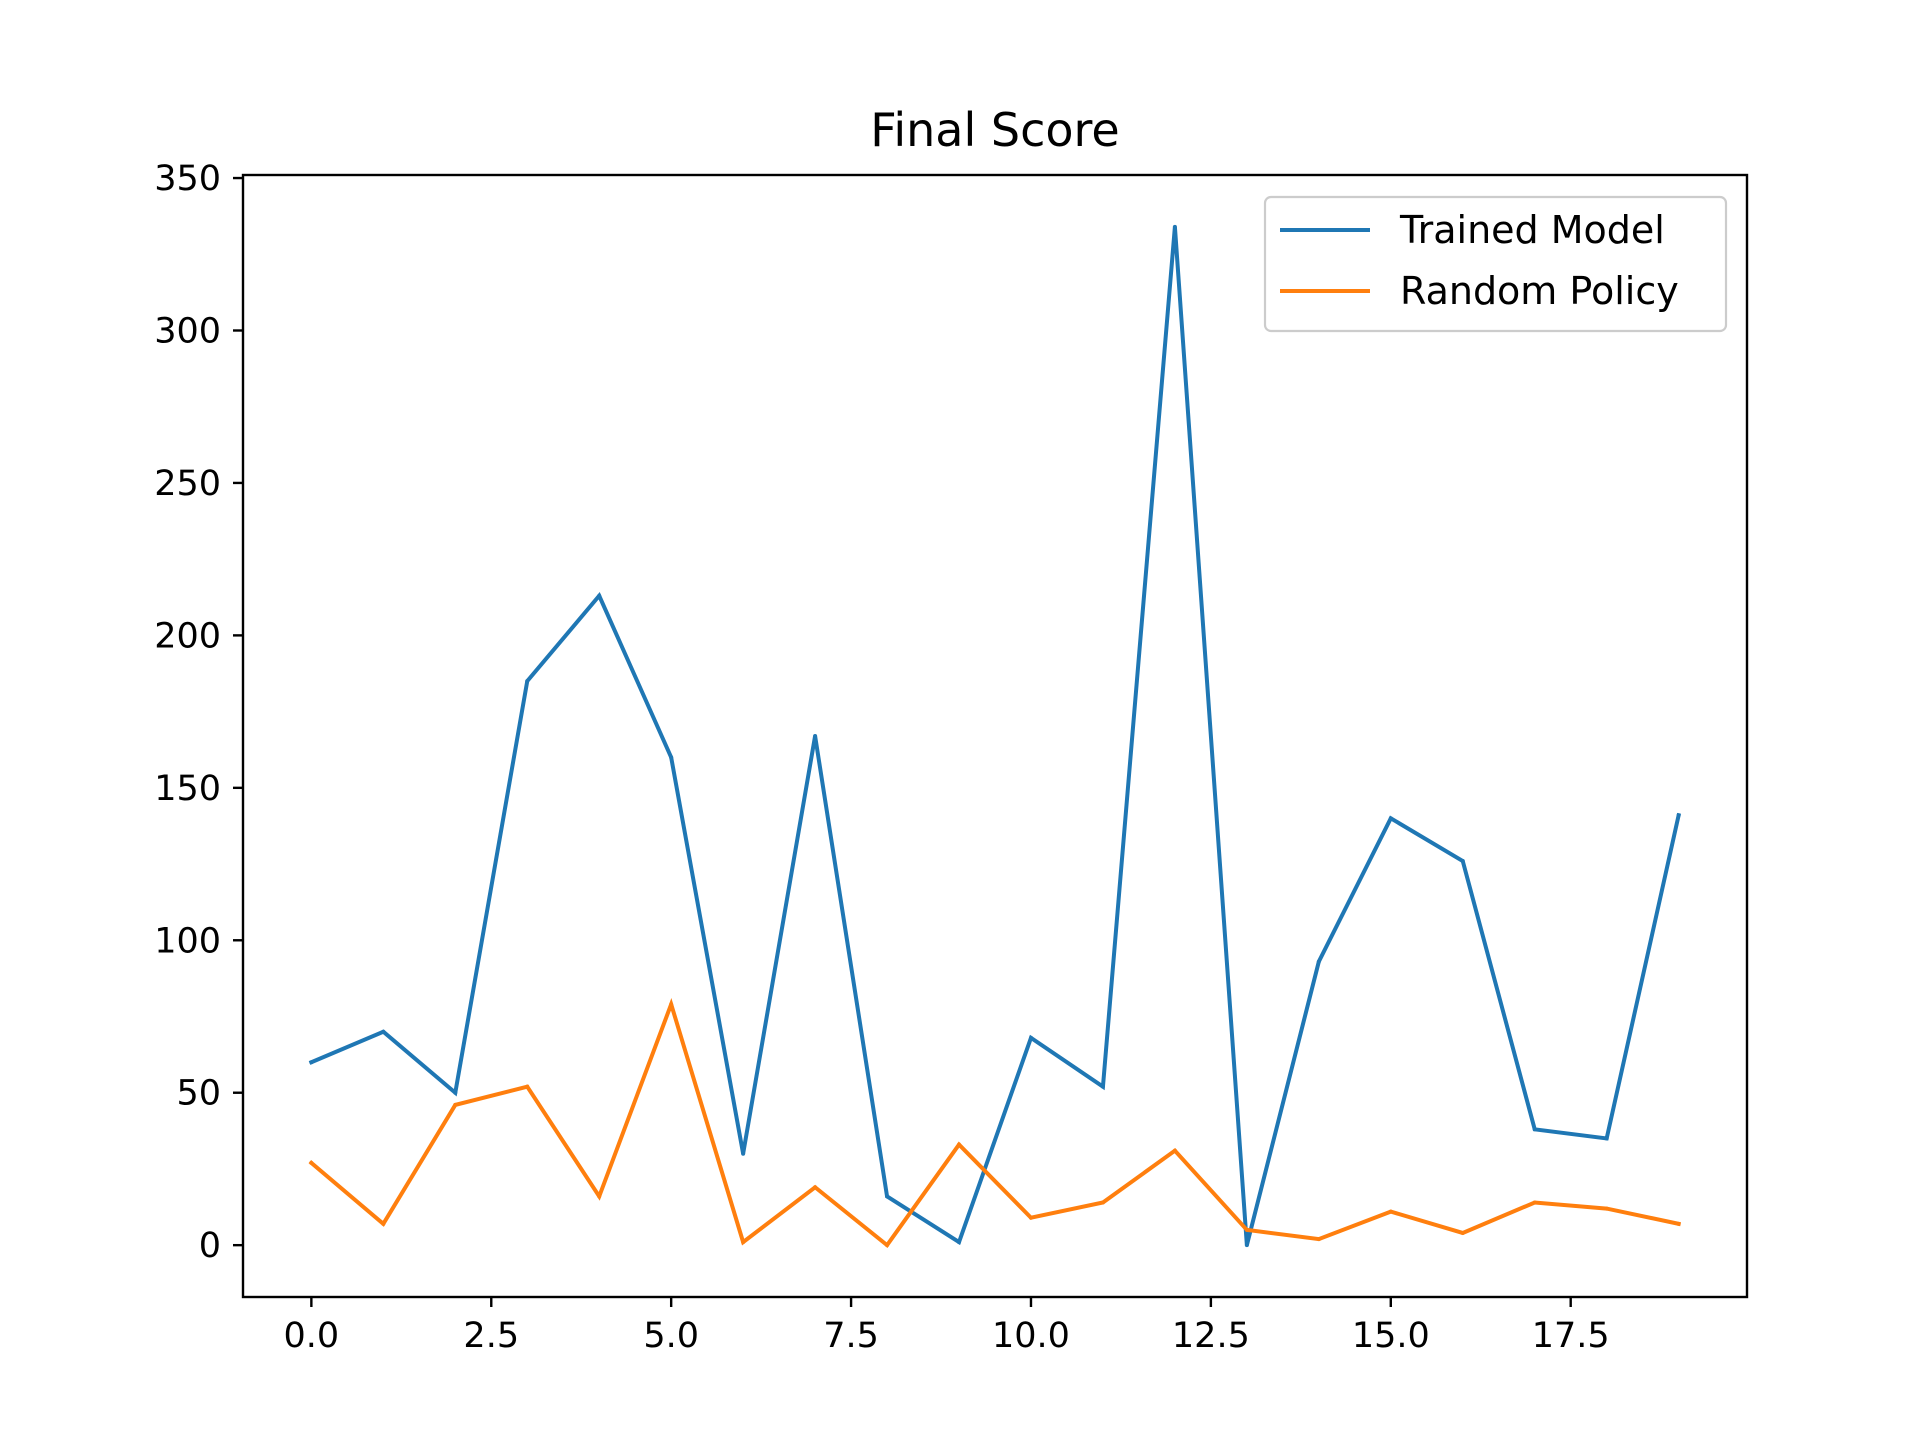 This screenshot has width=1920, height=1440. What do you see at coordinates (187, 331) in the screenshot?
I see `y-tick-label: 300` at bounding box center [187, 331].